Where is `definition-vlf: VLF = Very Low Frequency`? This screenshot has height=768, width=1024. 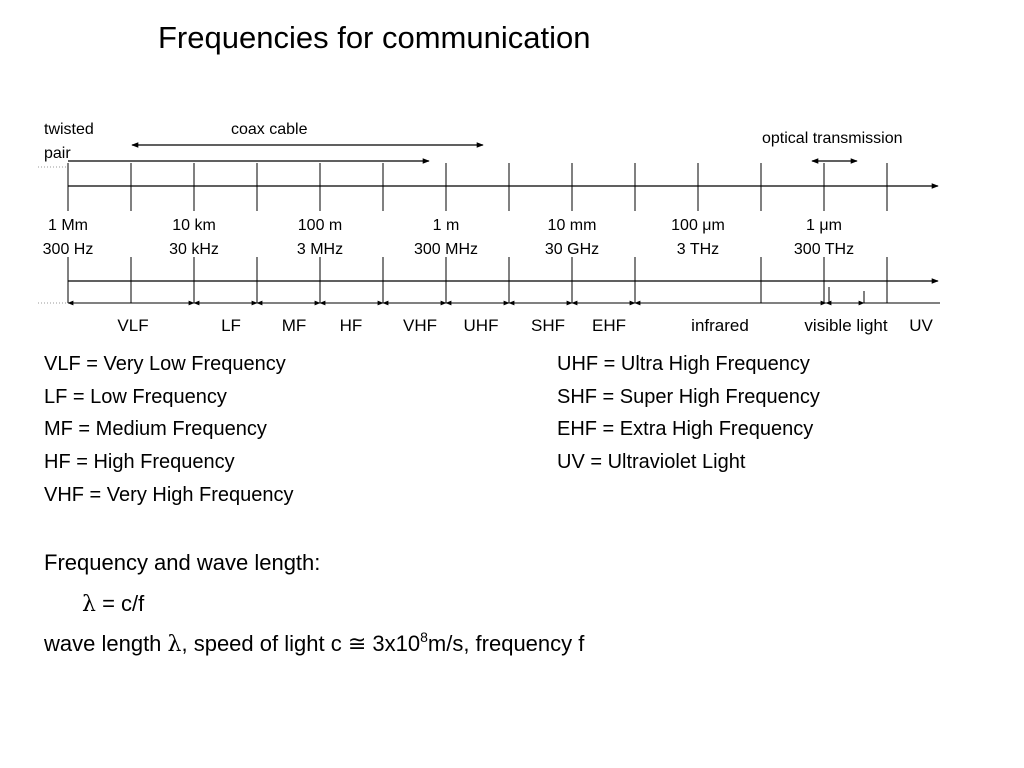
definition-vlf: VLF = Very Low Frequency is located at coordinates (165, 364).